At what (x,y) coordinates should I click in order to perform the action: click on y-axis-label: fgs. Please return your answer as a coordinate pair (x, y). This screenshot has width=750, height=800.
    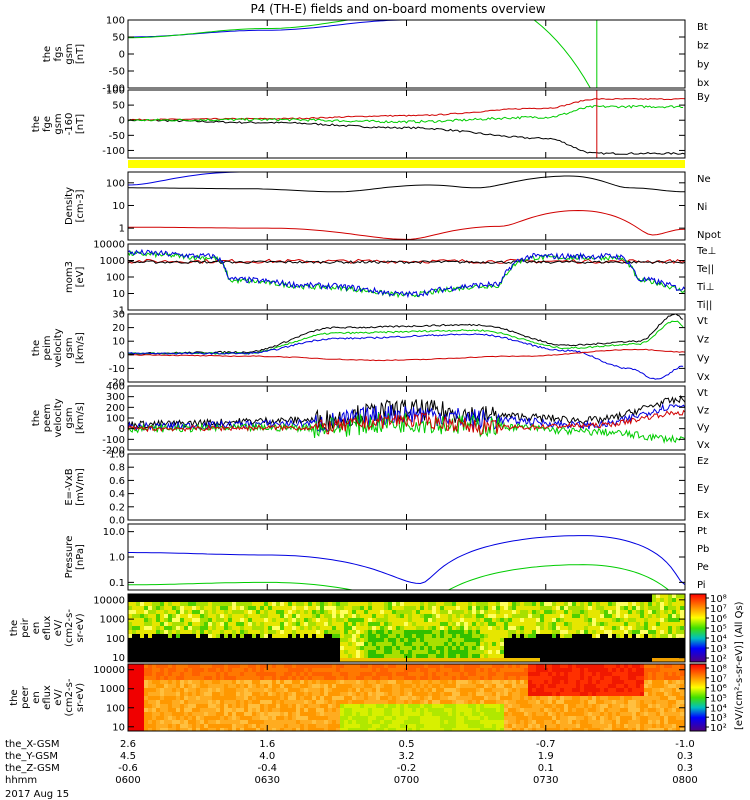
    Looking at the image, I should click on (58, 53).